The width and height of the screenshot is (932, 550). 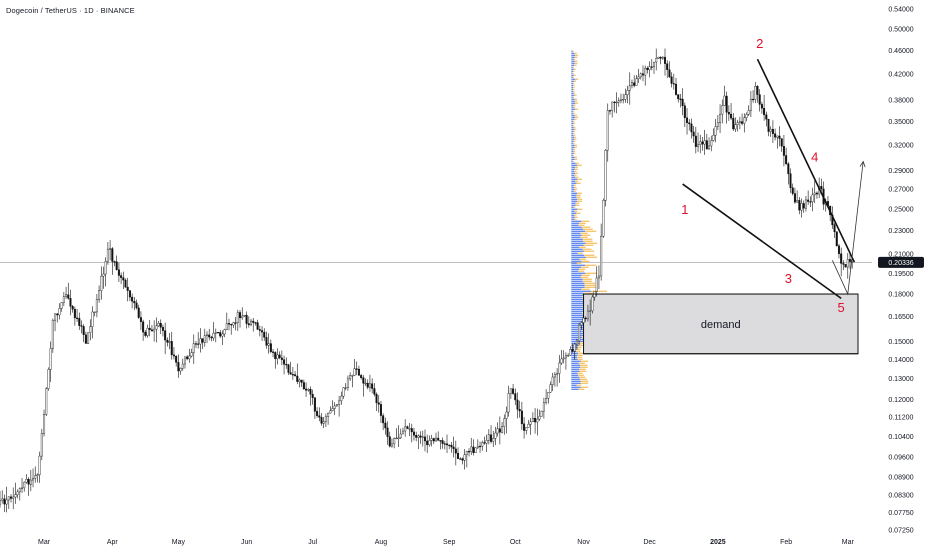 What do you see at coordinates (900, 274) in the screenshot?
I see `price-tick-label: 0.19500` at bounding box center [900, 274].